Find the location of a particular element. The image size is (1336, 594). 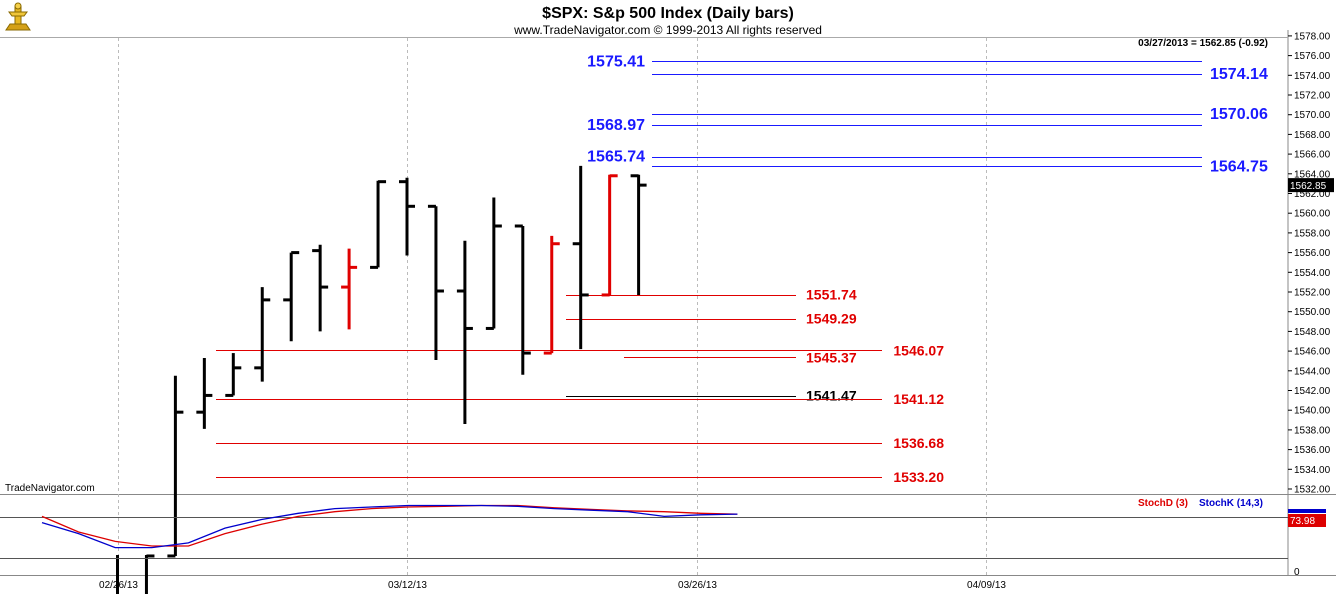

y-tick-label: 1574.00 is located at coordinates (1312, 76).